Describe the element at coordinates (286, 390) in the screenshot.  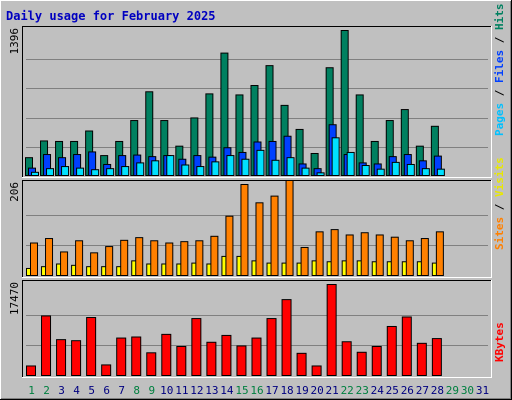
I see `day-label: 18` at that location.